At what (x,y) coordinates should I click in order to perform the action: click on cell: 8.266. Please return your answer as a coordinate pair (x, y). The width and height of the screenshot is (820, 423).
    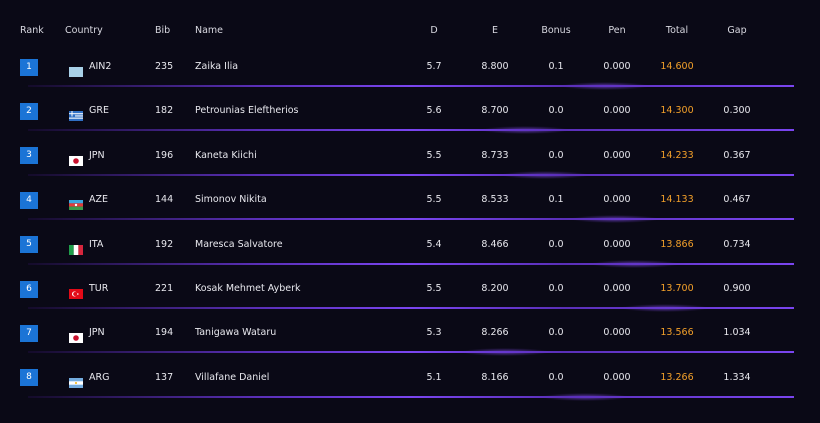
    Looking at the image, I should click on (495, 333).